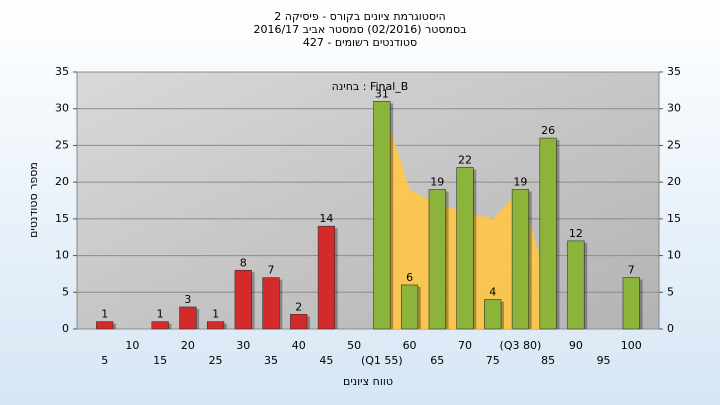 The image size is (720, 405). What do you see at coordinates (674, 71) in the screenshot?
I see `y2-tick-label: 35` at bounding box center [674, 71].